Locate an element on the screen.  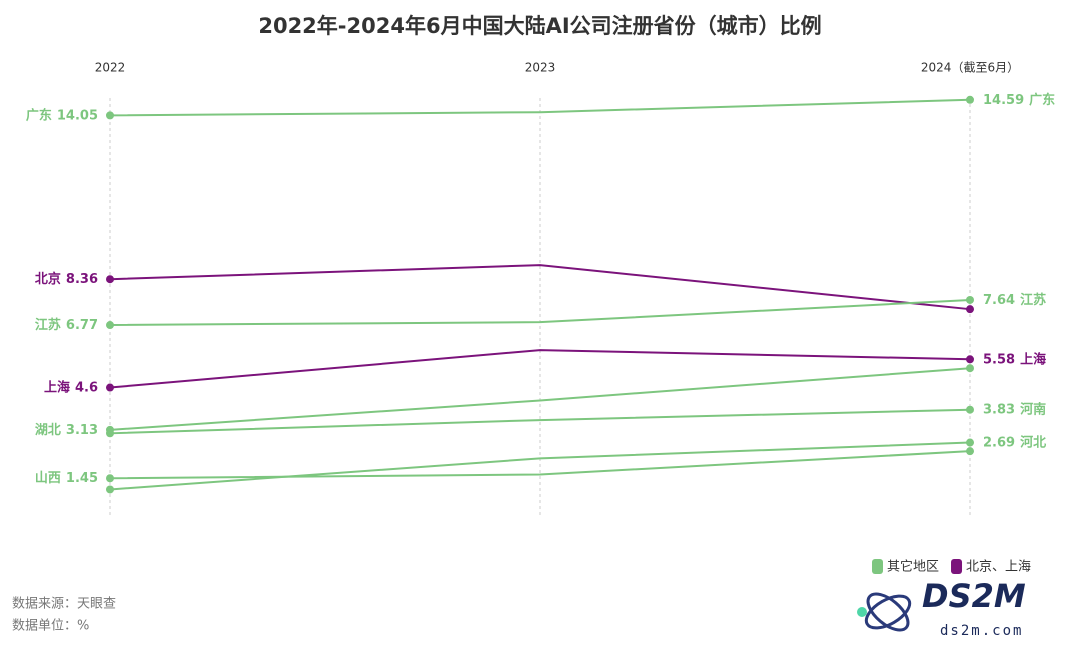
point-label: 3.83 河南 is located at coordinates (1014, 409).